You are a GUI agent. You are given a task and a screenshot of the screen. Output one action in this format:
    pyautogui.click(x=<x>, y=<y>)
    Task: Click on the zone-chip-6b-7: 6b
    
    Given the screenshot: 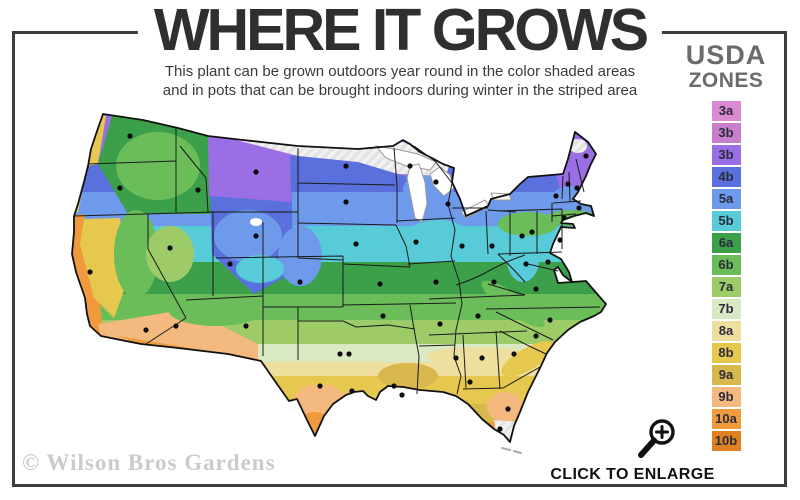 What is the action you would take?
    pyautogui.click(x=726, y=265)
    